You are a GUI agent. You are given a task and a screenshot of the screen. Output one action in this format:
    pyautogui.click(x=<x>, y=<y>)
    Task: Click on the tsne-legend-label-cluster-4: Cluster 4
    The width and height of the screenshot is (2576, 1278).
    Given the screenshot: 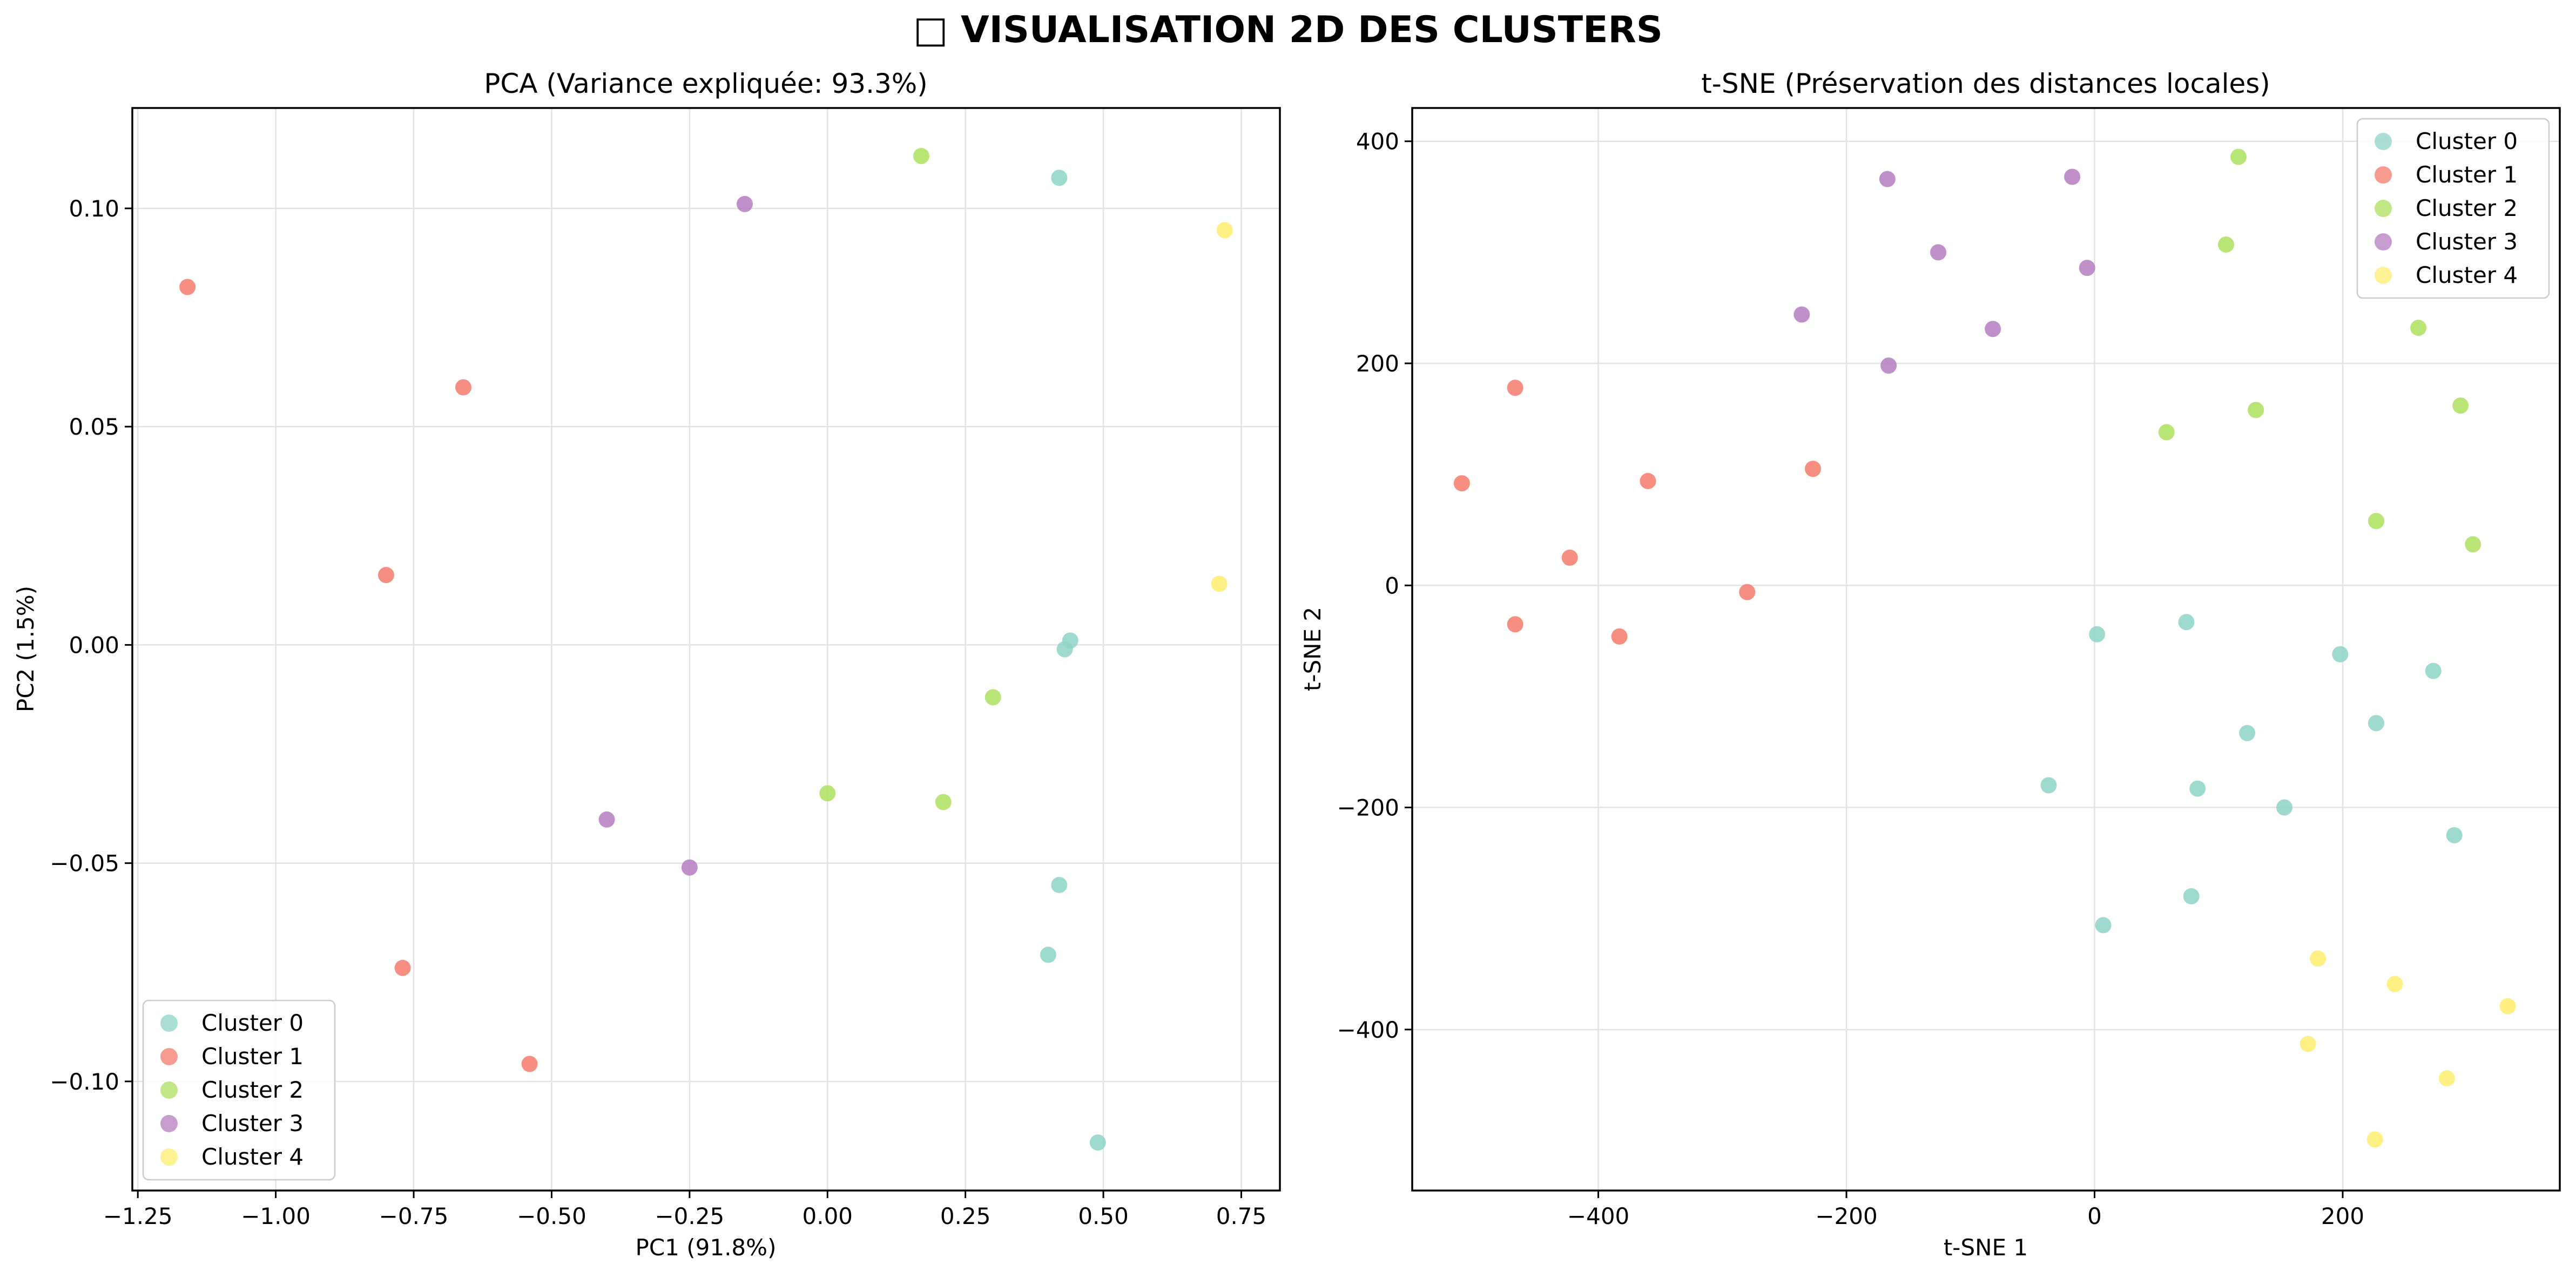 What is the action you would take?
    pyautogui.click(x=2467, y=275)
    